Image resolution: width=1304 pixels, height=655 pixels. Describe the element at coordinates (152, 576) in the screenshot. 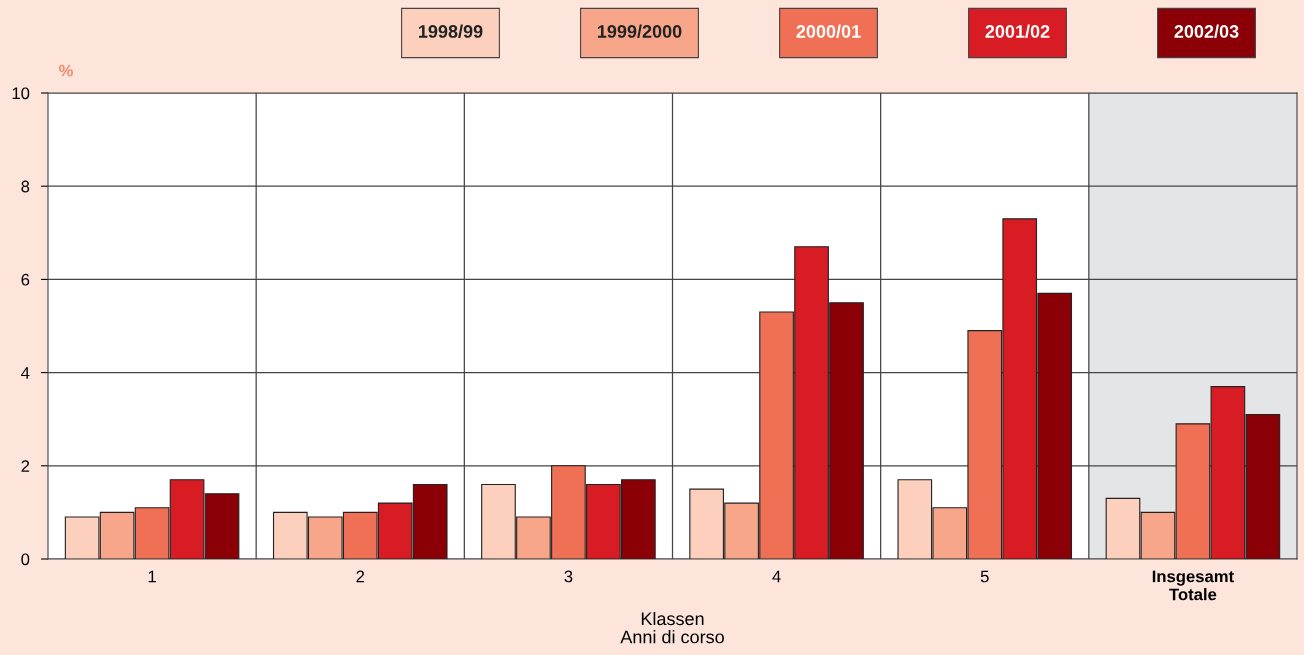

I see `x-tick-label: 1` at that location.